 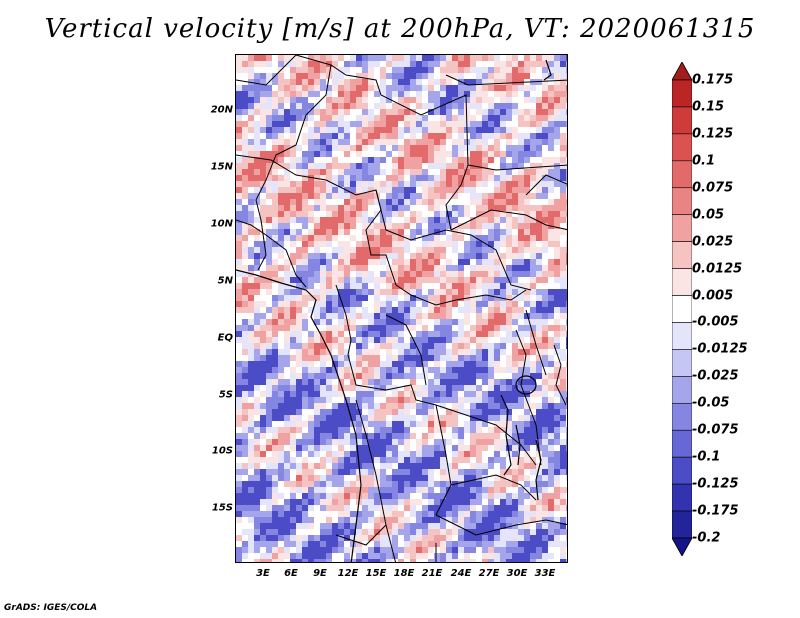 I want to click on lat-label-5n: 5N, so click(x=225, y=281).